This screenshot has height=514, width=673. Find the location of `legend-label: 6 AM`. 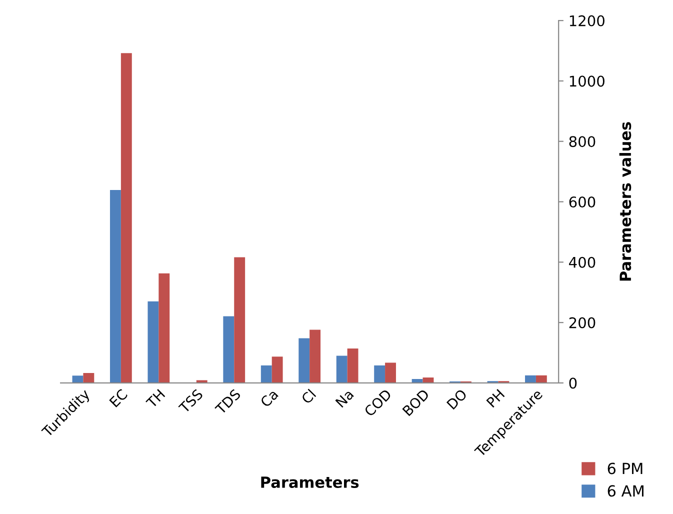

legend-label: 6 AM is located at coordinates (626, 491).